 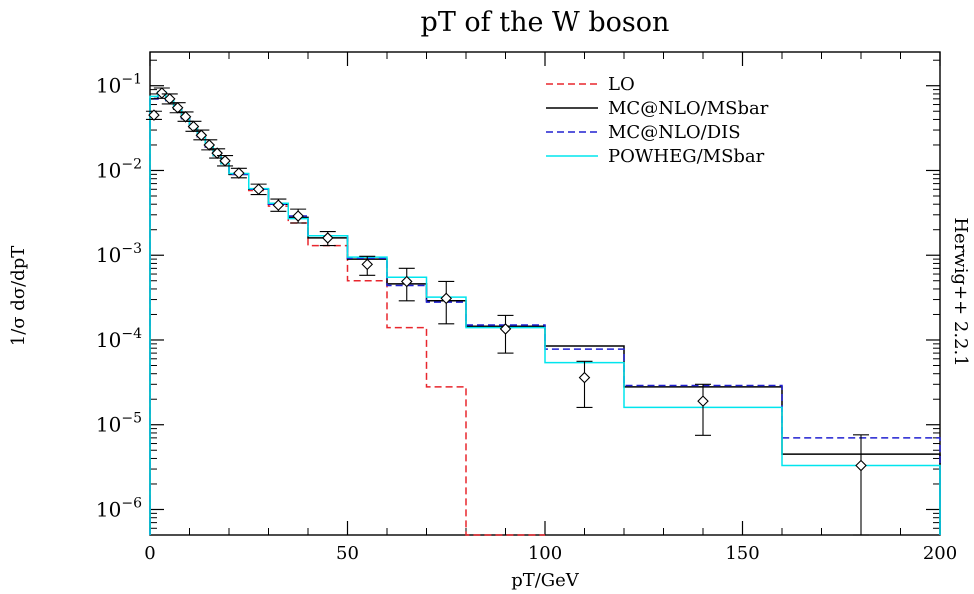 I want to click on y-tick-label: 10⁻², so click(x=119, y=169).